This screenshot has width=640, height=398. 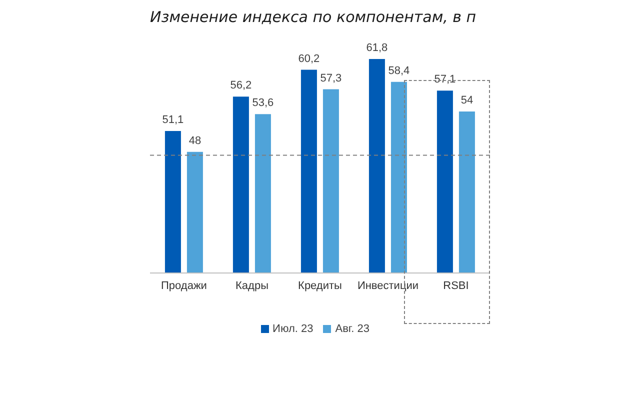 I want to click on data-label: 60,2, so click(x=309, y=58).